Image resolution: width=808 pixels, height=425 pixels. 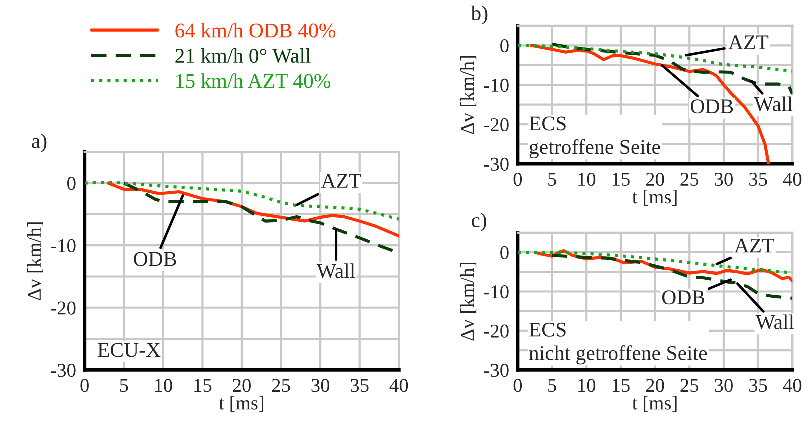 I want to click on annotation: ECS getroffene Seite, so click(x=595, y=137).